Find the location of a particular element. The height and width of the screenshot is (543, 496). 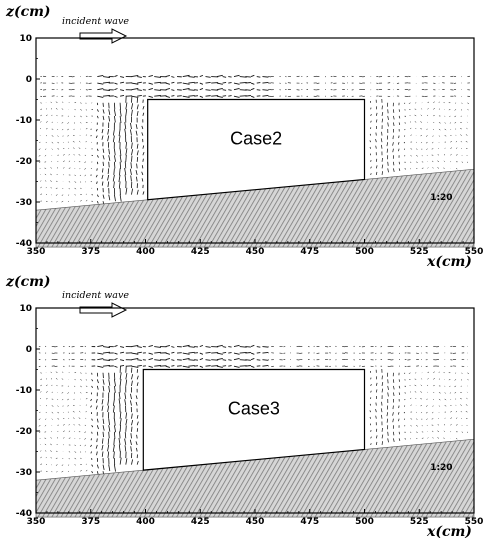

case-label: Case3 is located at coordinates (254, 409).